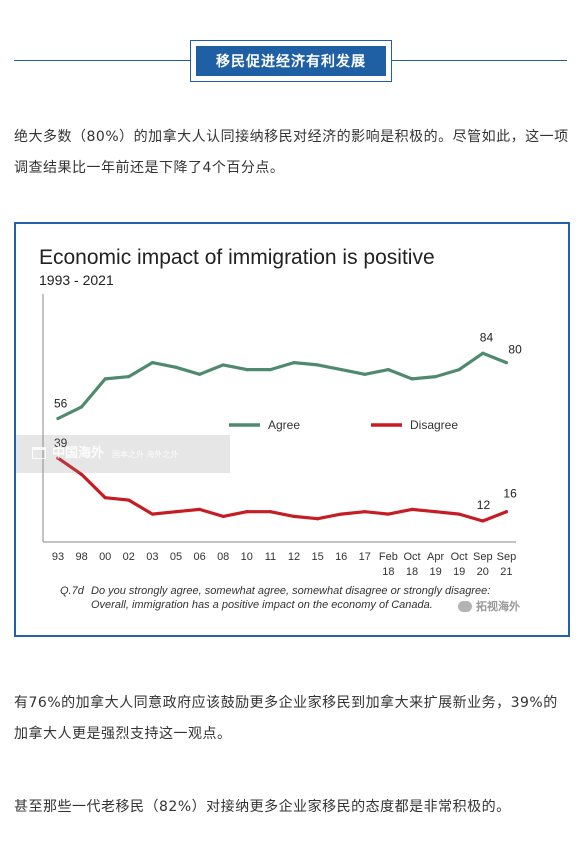 This screenshot has height=868, width=581. Describe the element at coordinates (58, 557) in the screenshot. I see `x-tick-label: 93` at that location.